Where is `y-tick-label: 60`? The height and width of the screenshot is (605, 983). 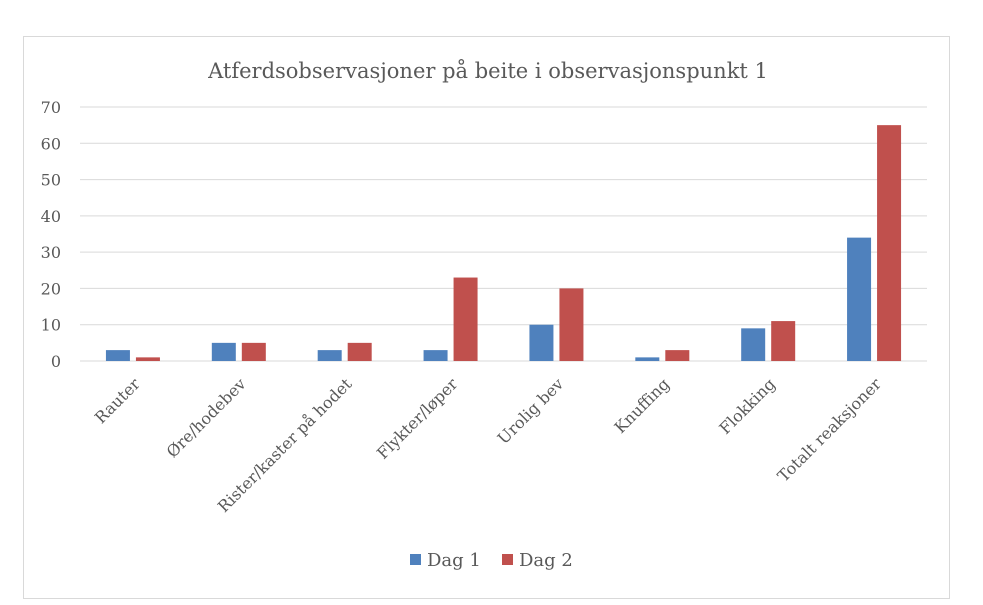
y-tick-label: 60 is located at coordinates (51, 143).